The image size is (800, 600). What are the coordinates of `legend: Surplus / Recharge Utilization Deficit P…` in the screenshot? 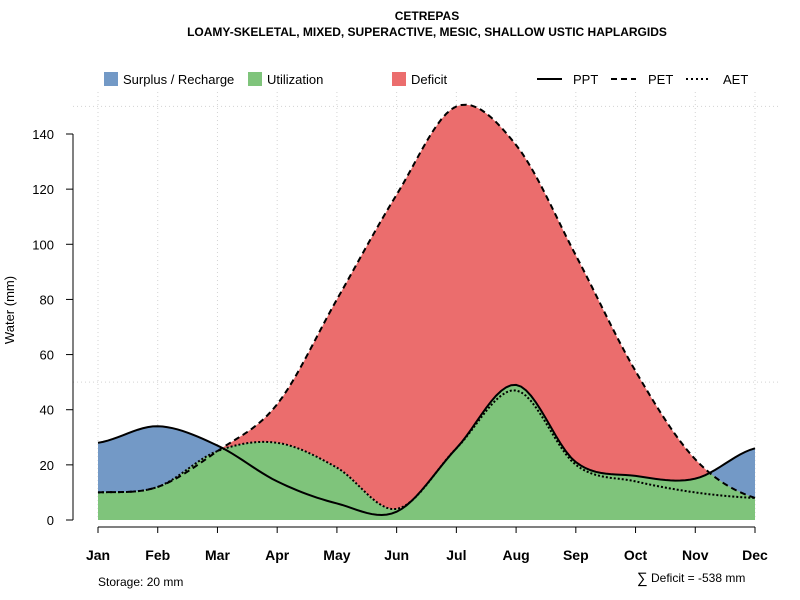 It's located at (426, 79).